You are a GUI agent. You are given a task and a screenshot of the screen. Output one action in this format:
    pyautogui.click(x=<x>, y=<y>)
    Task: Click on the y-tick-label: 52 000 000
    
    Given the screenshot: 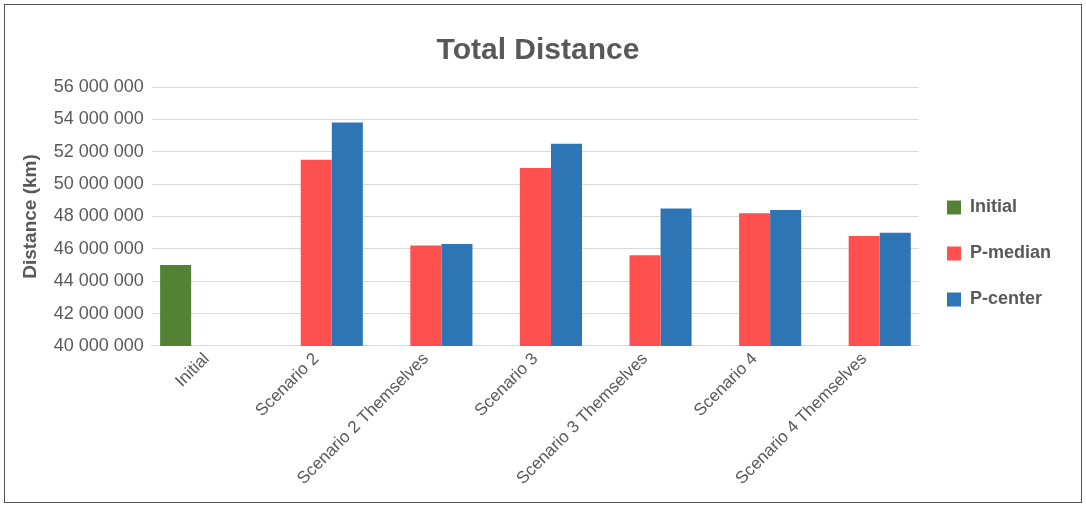 What is the action you would take?
    pyautogui.click(x=98, y=150)
    